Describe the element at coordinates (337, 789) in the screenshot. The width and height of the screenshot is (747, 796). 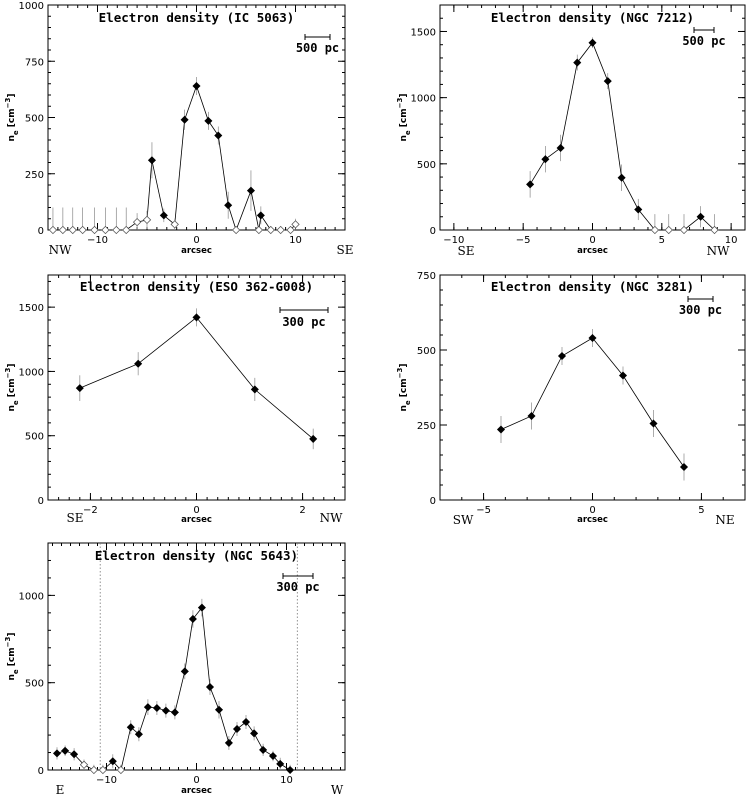
I see `direction-label-right: W` at that location.